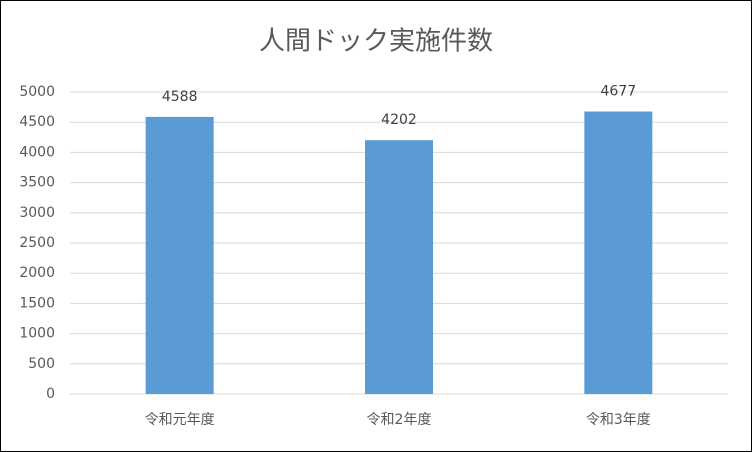 This screenshot has height=452, width=752. I want to click on x-tick-label: 令和元年度, so click(180, 420).